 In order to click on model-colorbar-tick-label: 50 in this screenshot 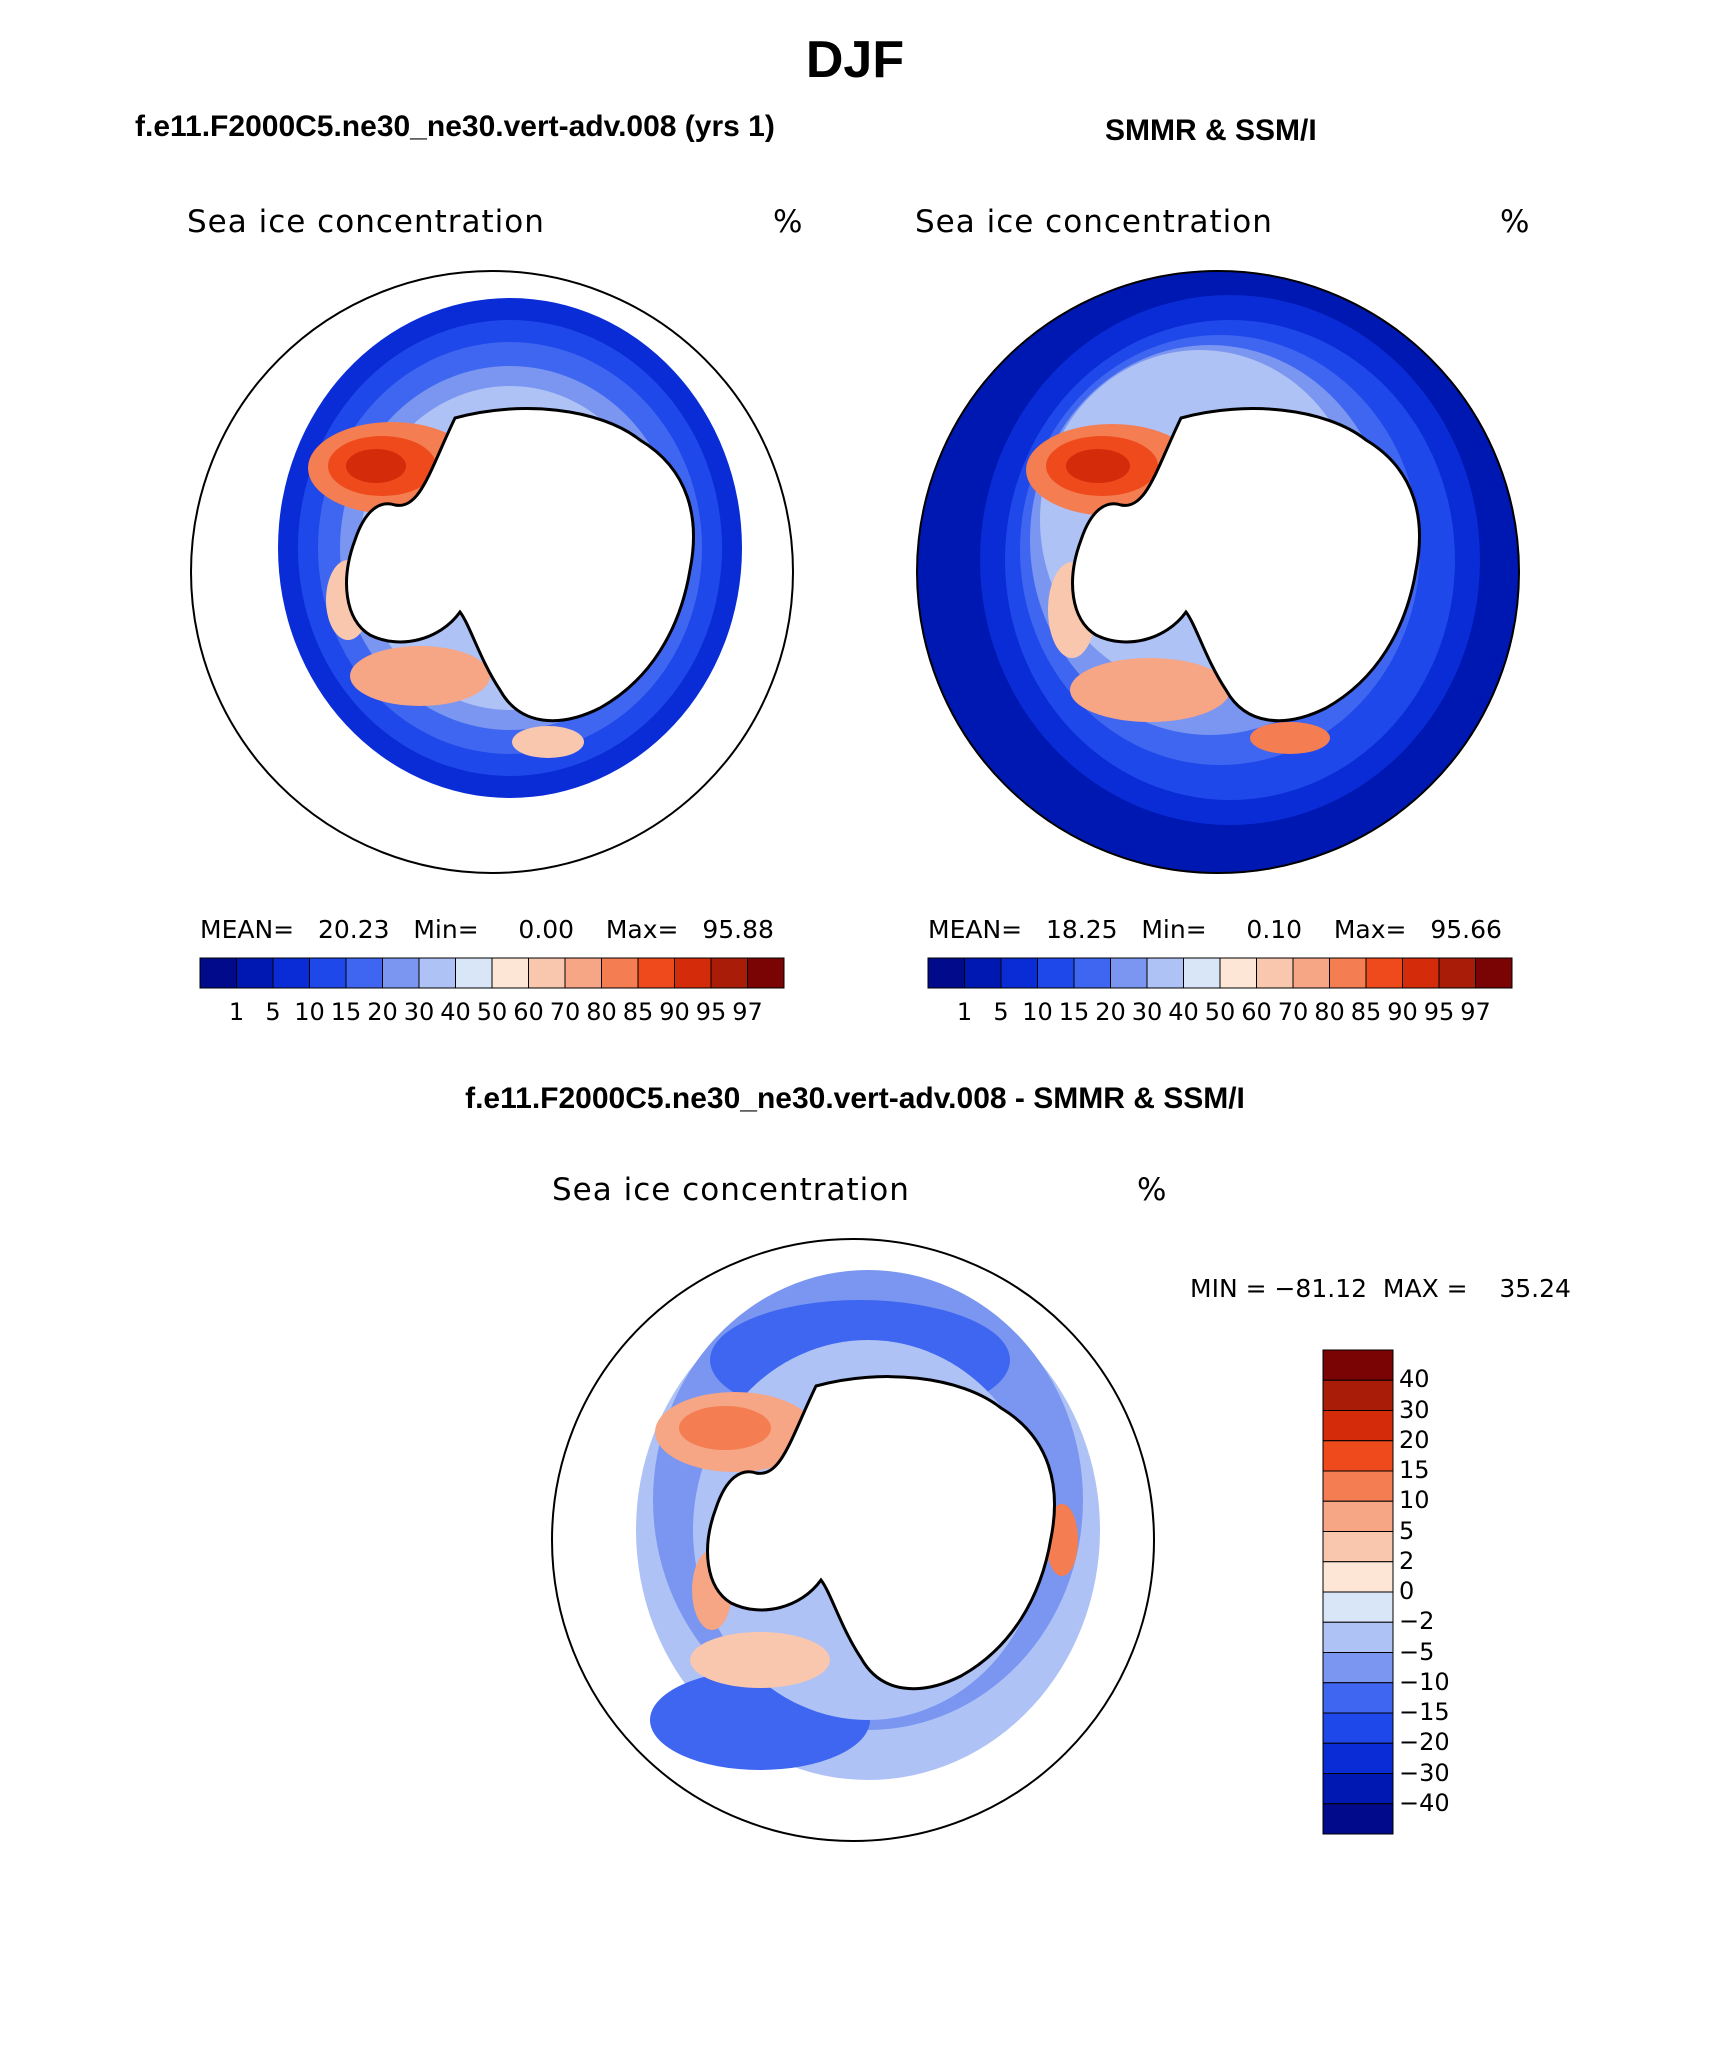, I will do `click(492, 1012)`.